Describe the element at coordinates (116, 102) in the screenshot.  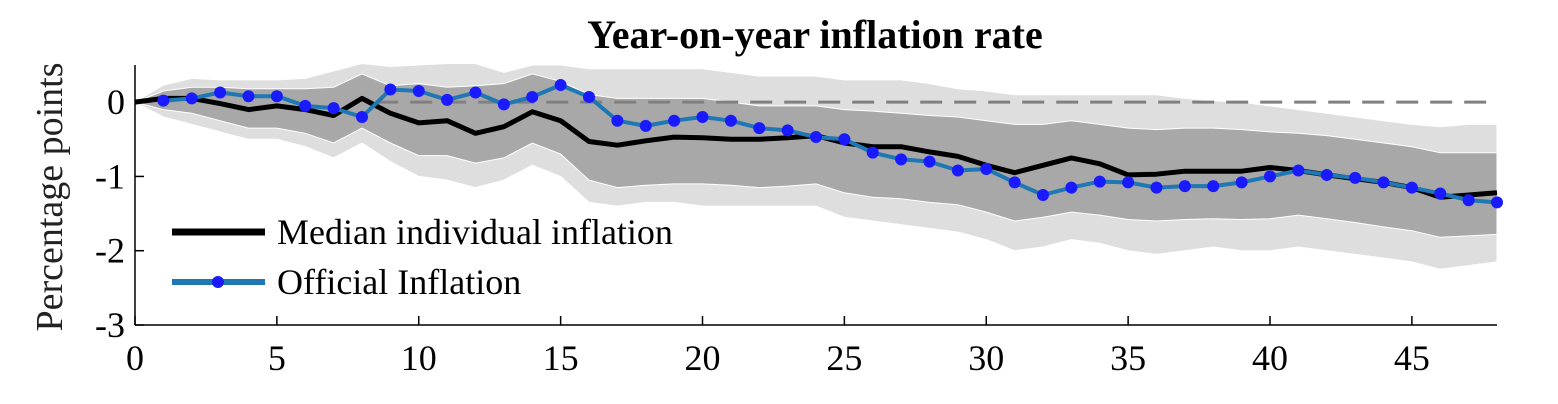
I see `y-tick-label-0: 0` at that location.